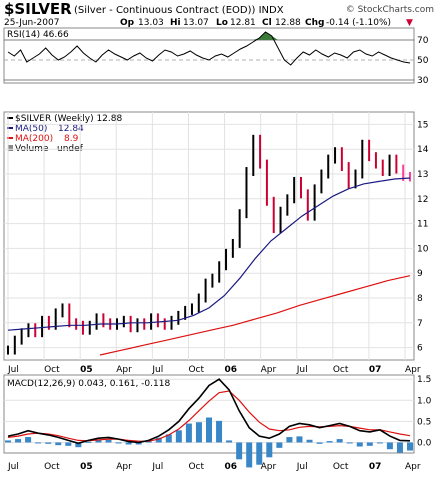  What do you see at coordinates (314, 23) in the screenshot?
I see `change-label: Chg` at bounding box center [314, 23].